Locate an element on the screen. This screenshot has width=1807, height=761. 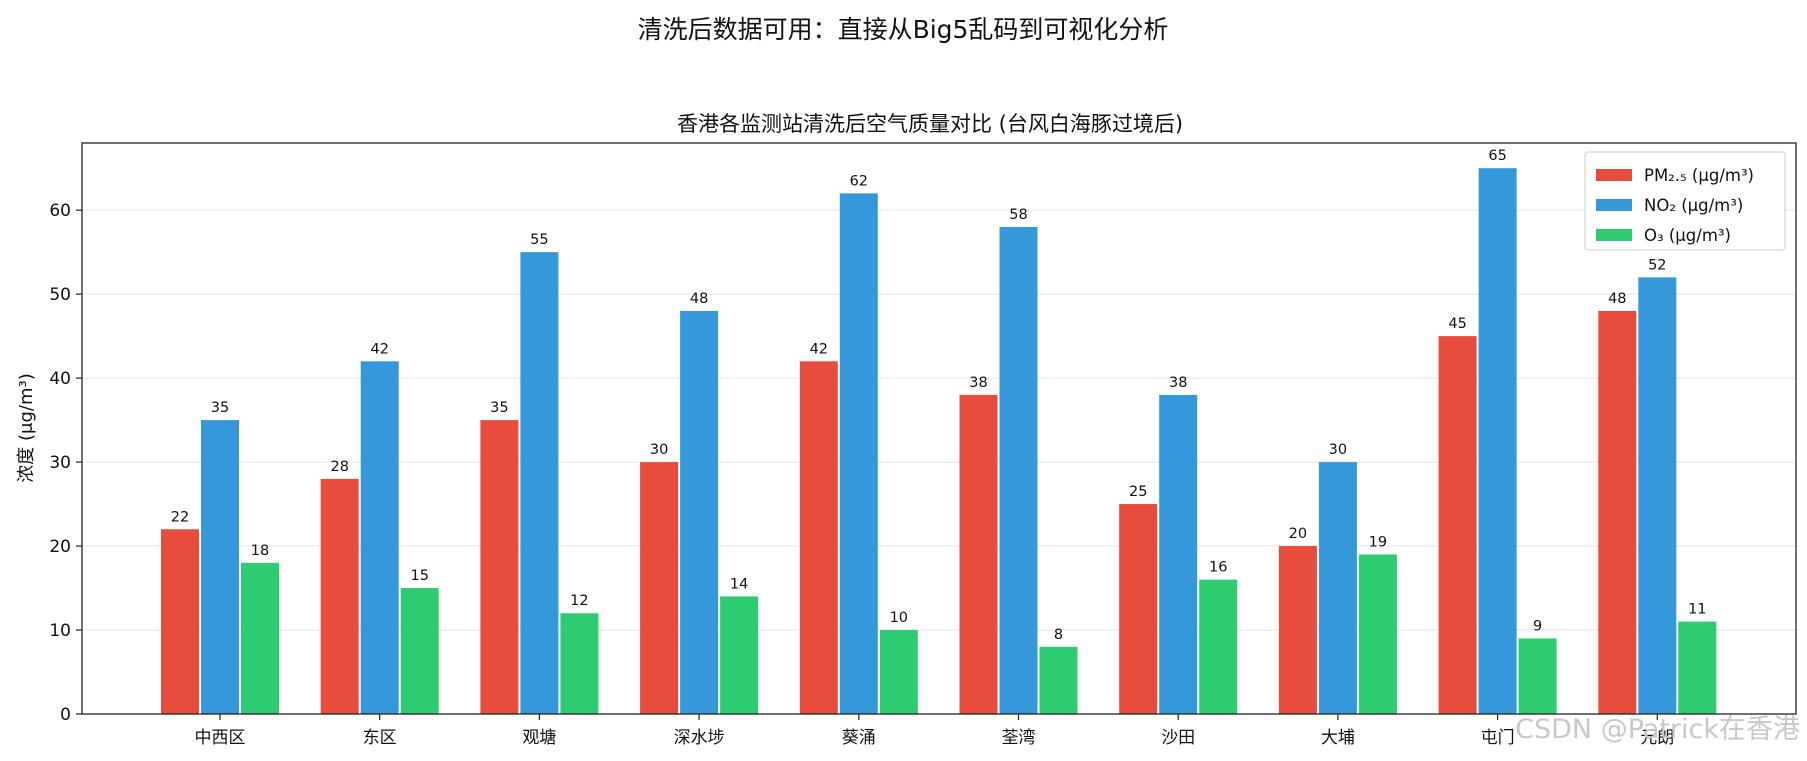
x-tick-label: 荃湾 is located at coordinates (1019, 738).